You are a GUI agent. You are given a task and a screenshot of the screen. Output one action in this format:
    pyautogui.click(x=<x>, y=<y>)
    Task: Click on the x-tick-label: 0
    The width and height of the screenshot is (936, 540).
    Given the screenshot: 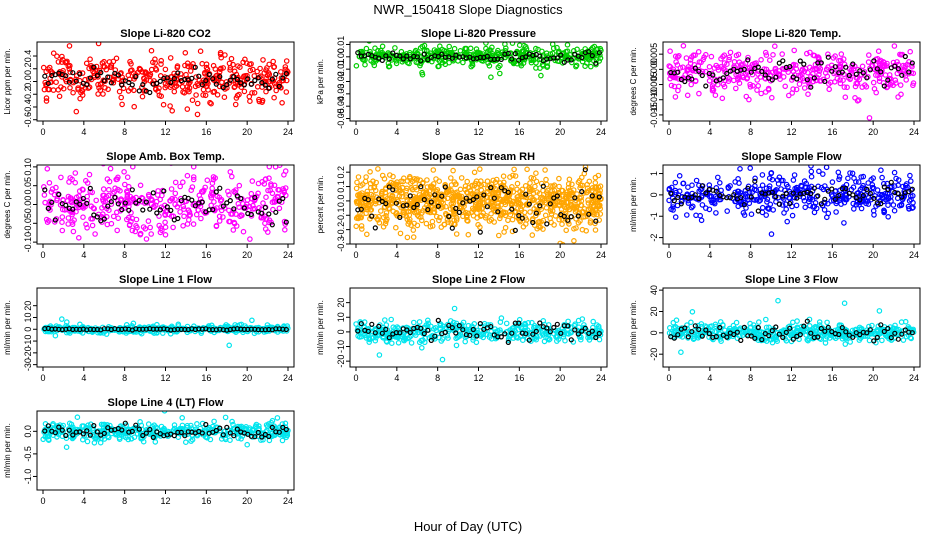 What is the action you would take?
    pyautogui.click(x=42, y=255)
    